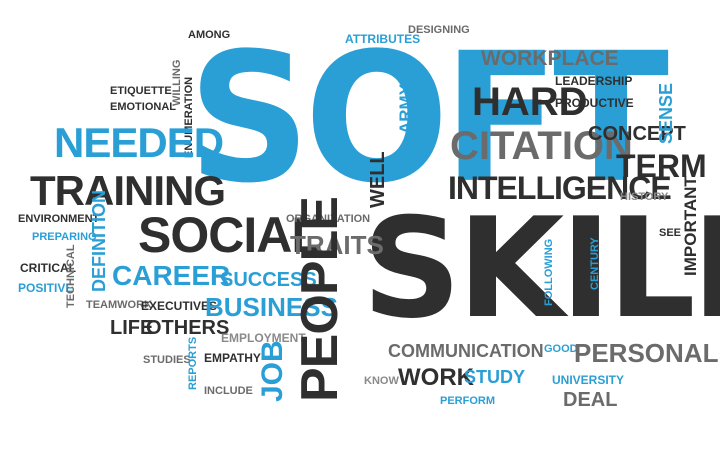 The height and width of the screenshot is (454, 720). What do you see at coordinates (383, 39) in the screenshot?
I see `word-attributes: ATTRIBUTES` at bounding box center [383, 39].